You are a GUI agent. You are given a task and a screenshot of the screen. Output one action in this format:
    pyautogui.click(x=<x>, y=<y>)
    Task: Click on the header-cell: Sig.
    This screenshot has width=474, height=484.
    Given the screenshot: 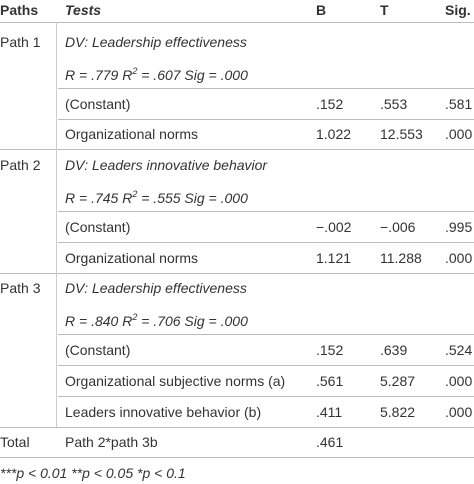 What is the action you would take?
    pyautogui.click(x=458, y=10)
    